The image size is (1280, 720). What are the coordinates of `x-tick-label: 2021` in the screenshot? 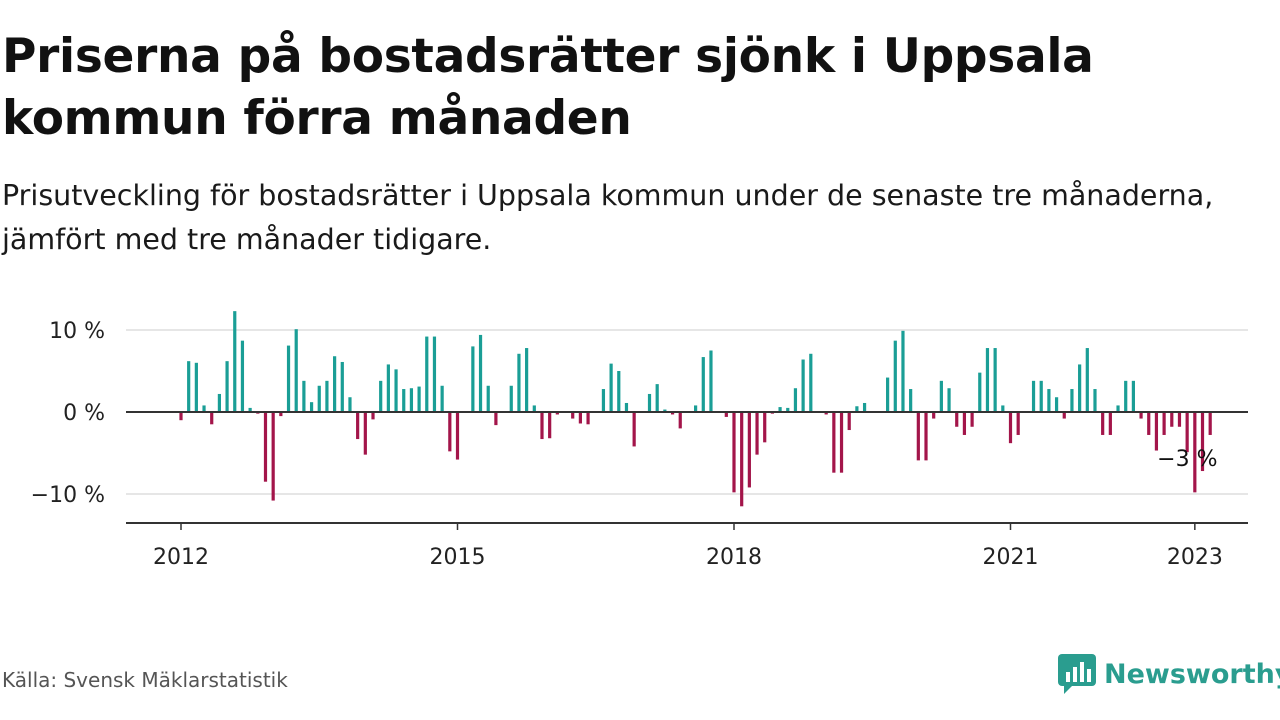 It's located at (1011, 557).